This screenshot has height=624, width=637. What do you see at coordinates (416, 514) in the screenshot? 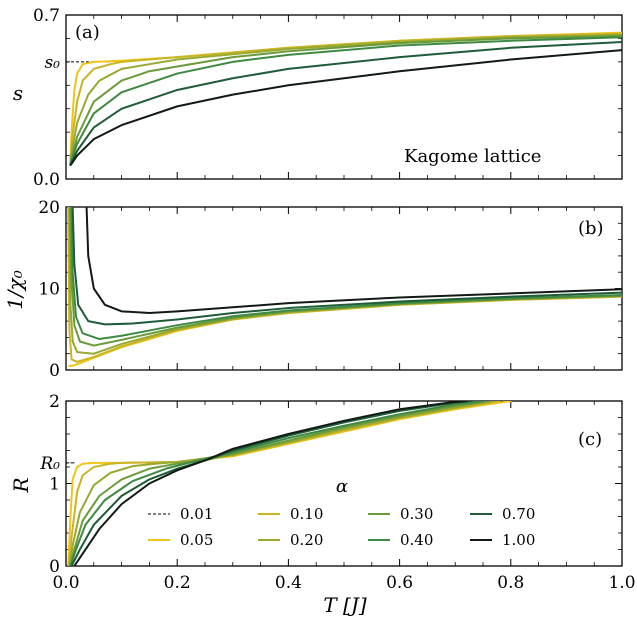
I see `legend-label-0.30: 0.30` at bounding box center [416, 514].